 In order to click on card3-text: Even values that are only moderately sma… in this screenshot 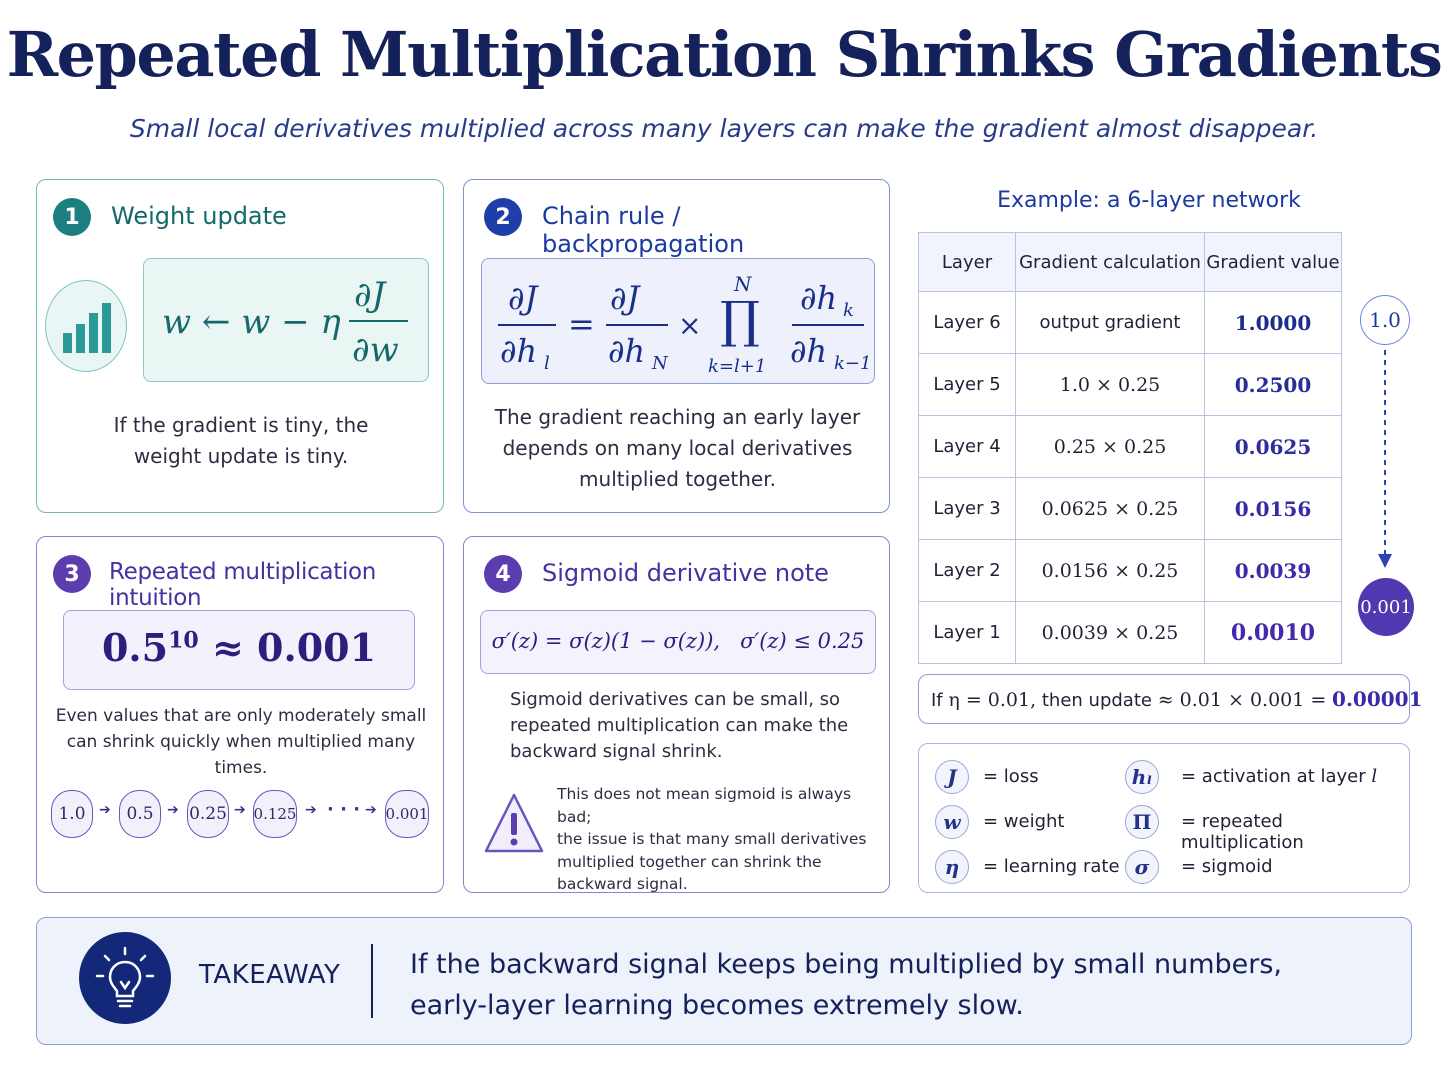, I will do `click(241, 742)`.